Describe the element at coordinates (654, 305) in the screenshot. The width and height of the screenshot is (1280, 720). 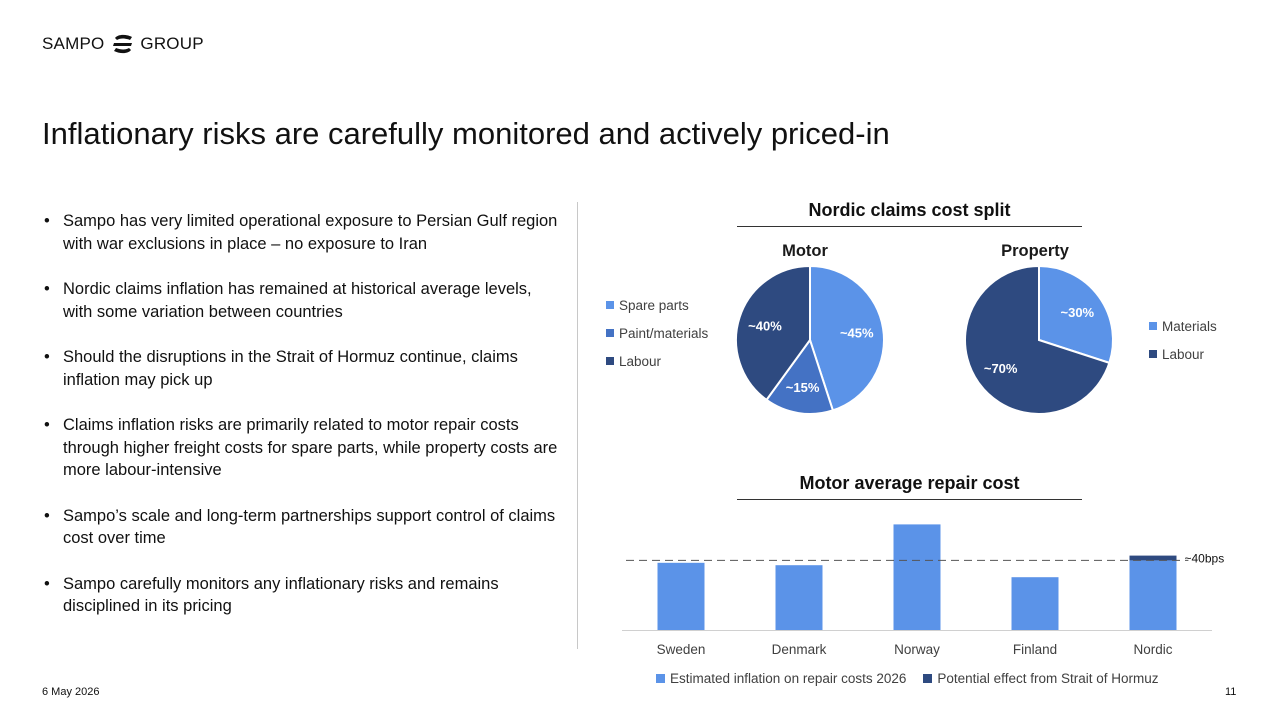
I see `legend-label: Spare parts` at that location.